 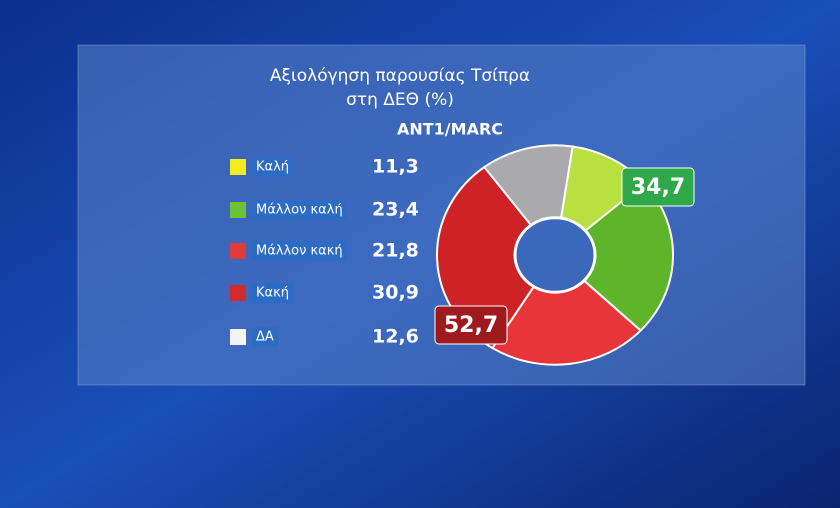 What do you see at coordinates (395, 337) in the screenshot?
I see `value-label: 12,6` at bounding box center [395, 337].